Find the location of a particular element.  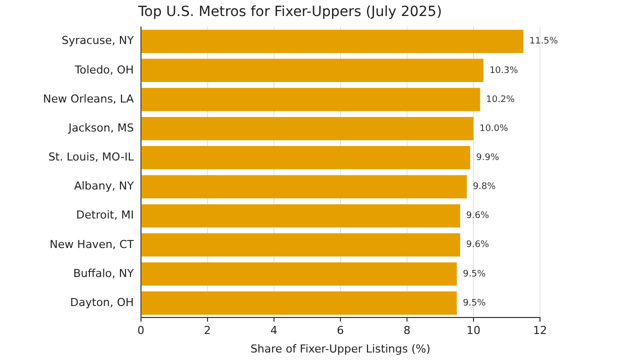

y-tick-label: Toledo, OH is located at coordinates (104, 69).